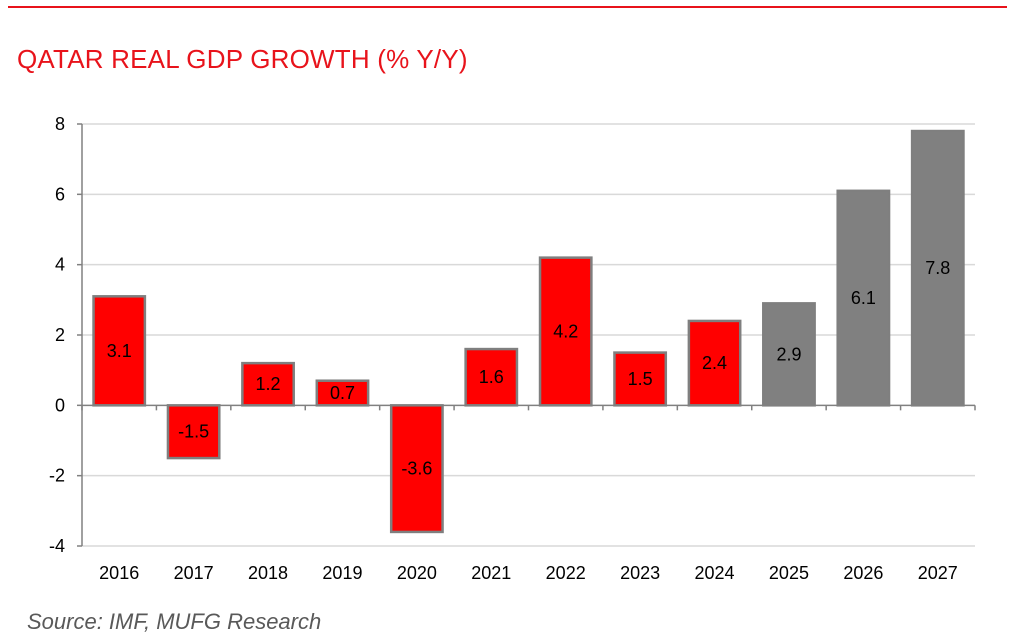  I want to click on chart-title: QATAR REAL GDP GROWTH (% Y/Y), so click(242, 59).